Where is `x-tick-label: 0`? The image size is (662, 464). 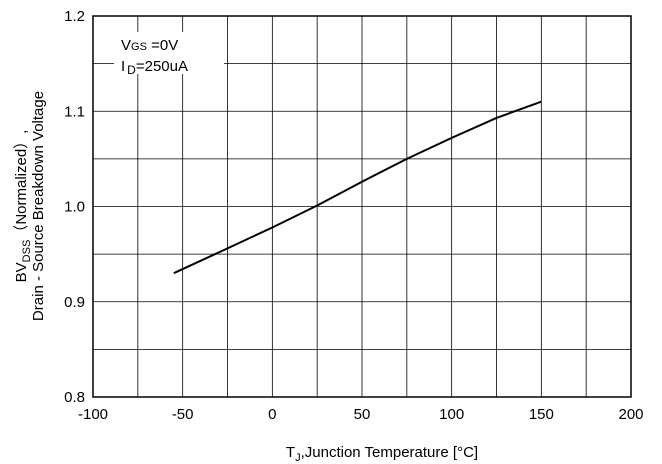
x-tick-label: 0 is located at coordinates (272, 414).